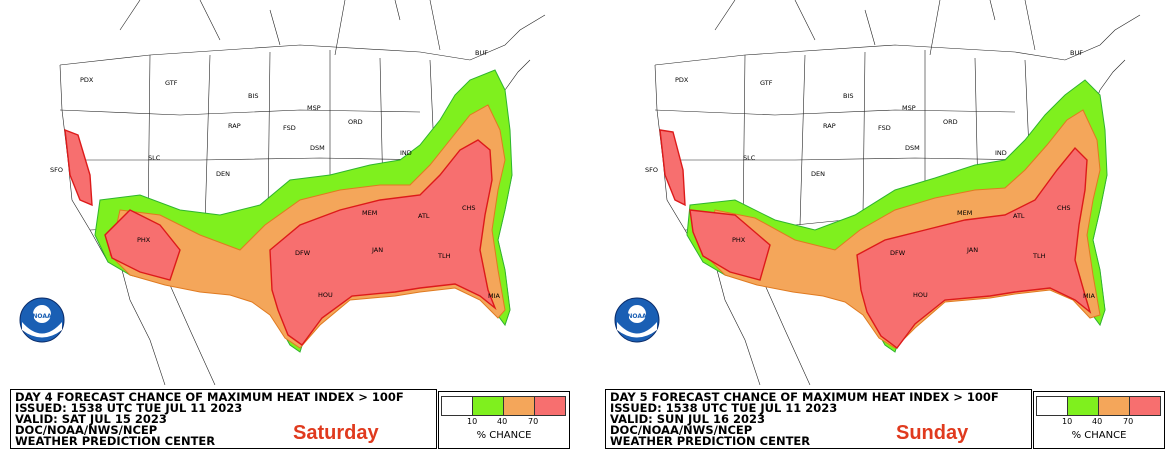  What do you see at coordinates (687, 419) in the screenshot?
I see `caption-valid: VALID: SUN JUL 16 2023` at bounding box center [687, 419].